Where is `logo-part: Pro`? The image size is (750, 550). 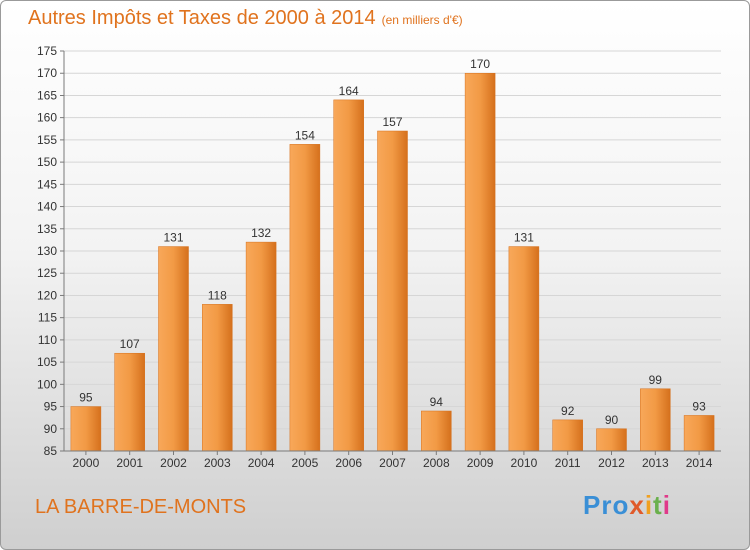 logo-part: Pro is located at coordinates (606, 505).